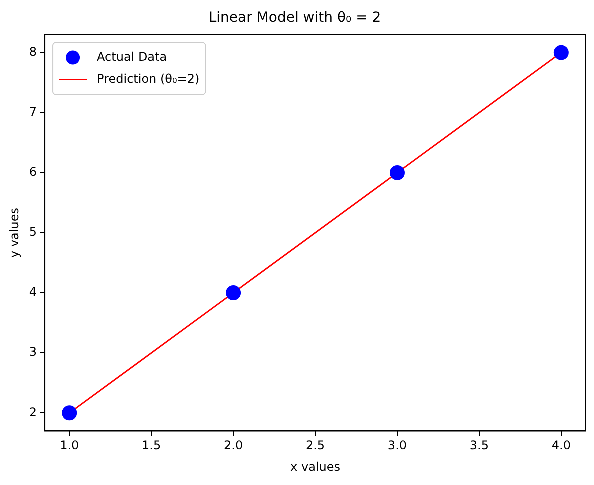 The image size is (594, 485). Describe the element at coordinates (479, 445) in the screenshot. I see `x-tick-label: 3.5` at that location.